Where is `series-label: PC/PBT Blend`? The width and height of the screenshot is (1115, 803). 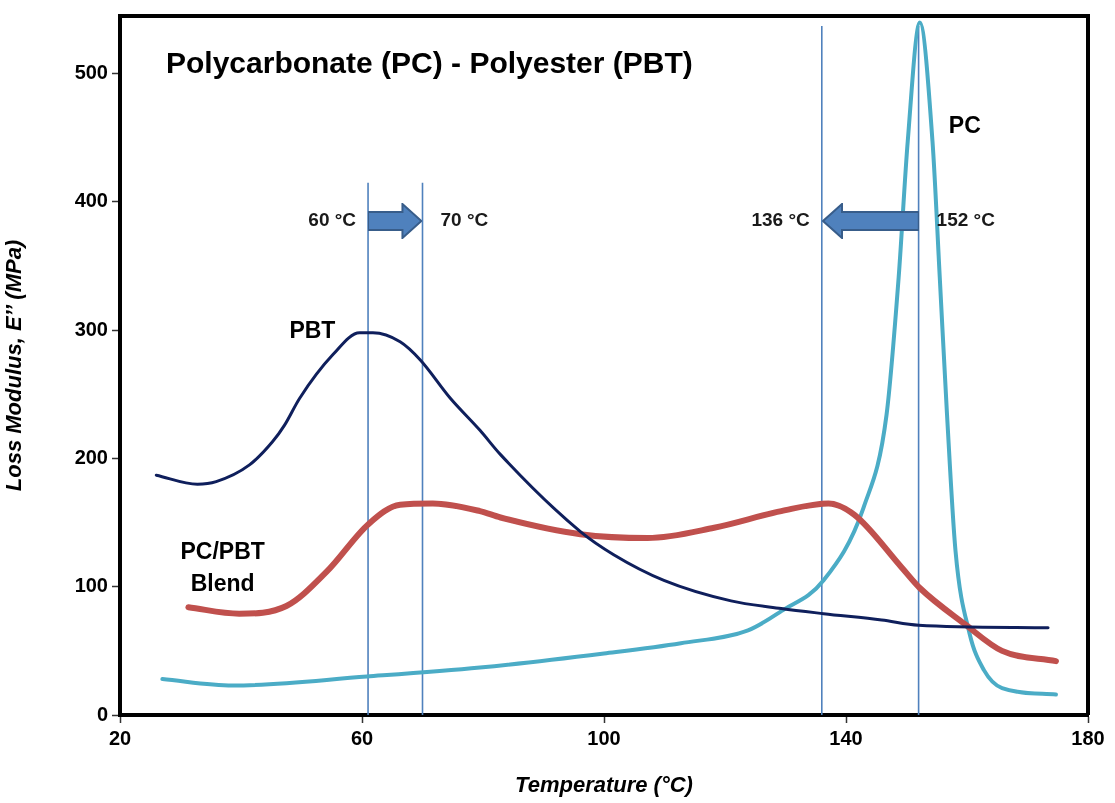
series-label: PC/PBT Blend is located at coordinates (222, 567).